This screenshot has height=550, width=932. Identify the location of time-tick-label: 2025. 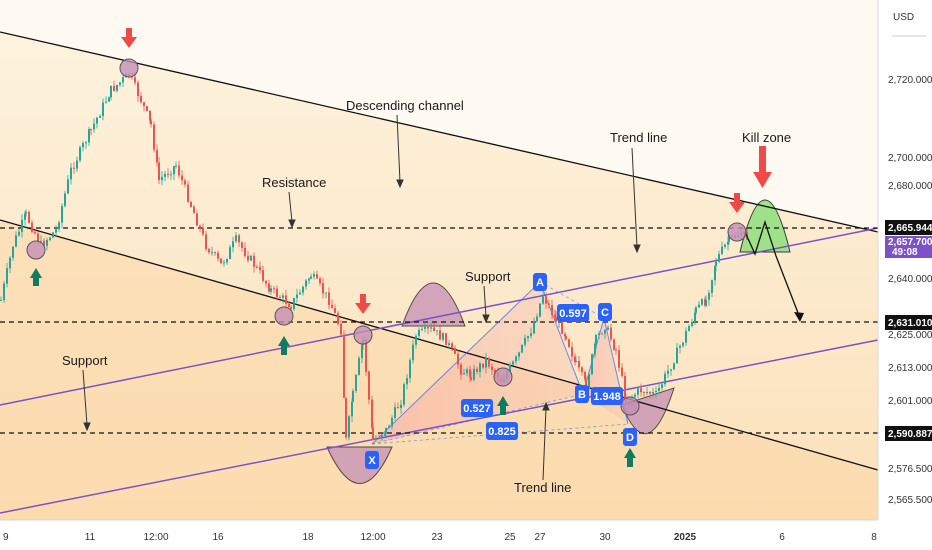
(685, 537).